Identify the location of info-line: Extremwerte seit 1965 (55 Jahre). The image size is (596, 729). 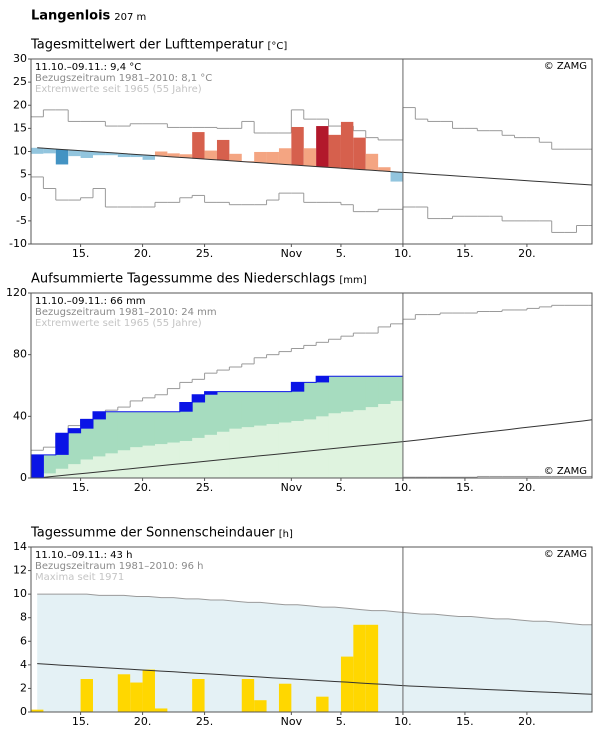
(118, 323).